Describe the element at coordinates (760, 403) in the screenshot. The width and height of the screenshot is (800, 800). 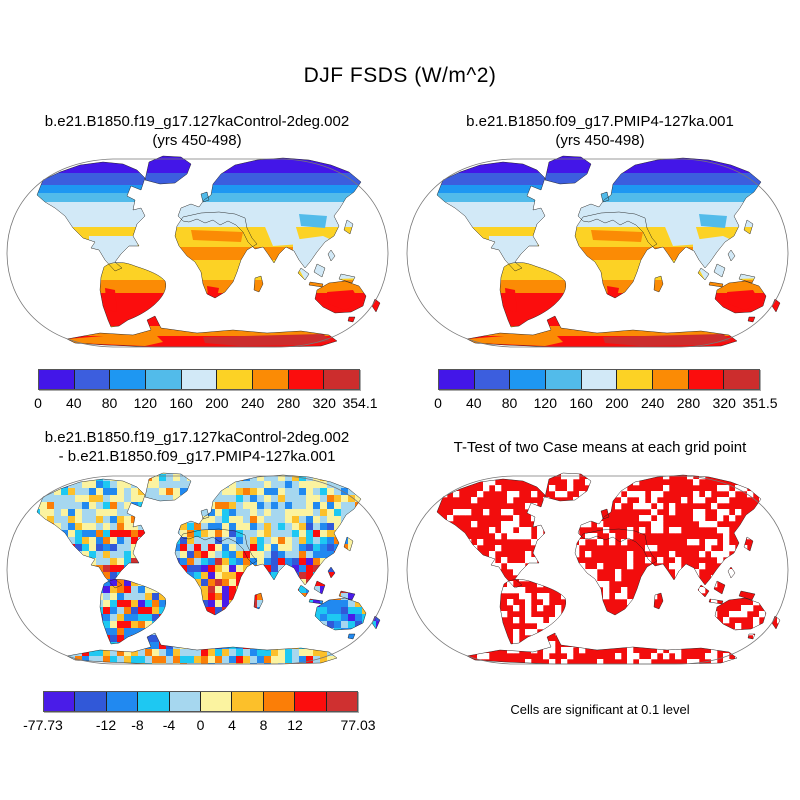
I see `colorbar-tick-label: 351.5` at that location.